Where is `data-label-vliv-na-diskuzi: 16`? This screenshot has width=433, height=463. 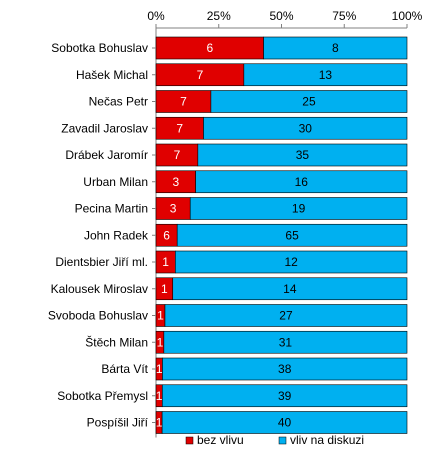
data-label-vliv-na-diskuzi: 16 is located at coordinates (302, 182).